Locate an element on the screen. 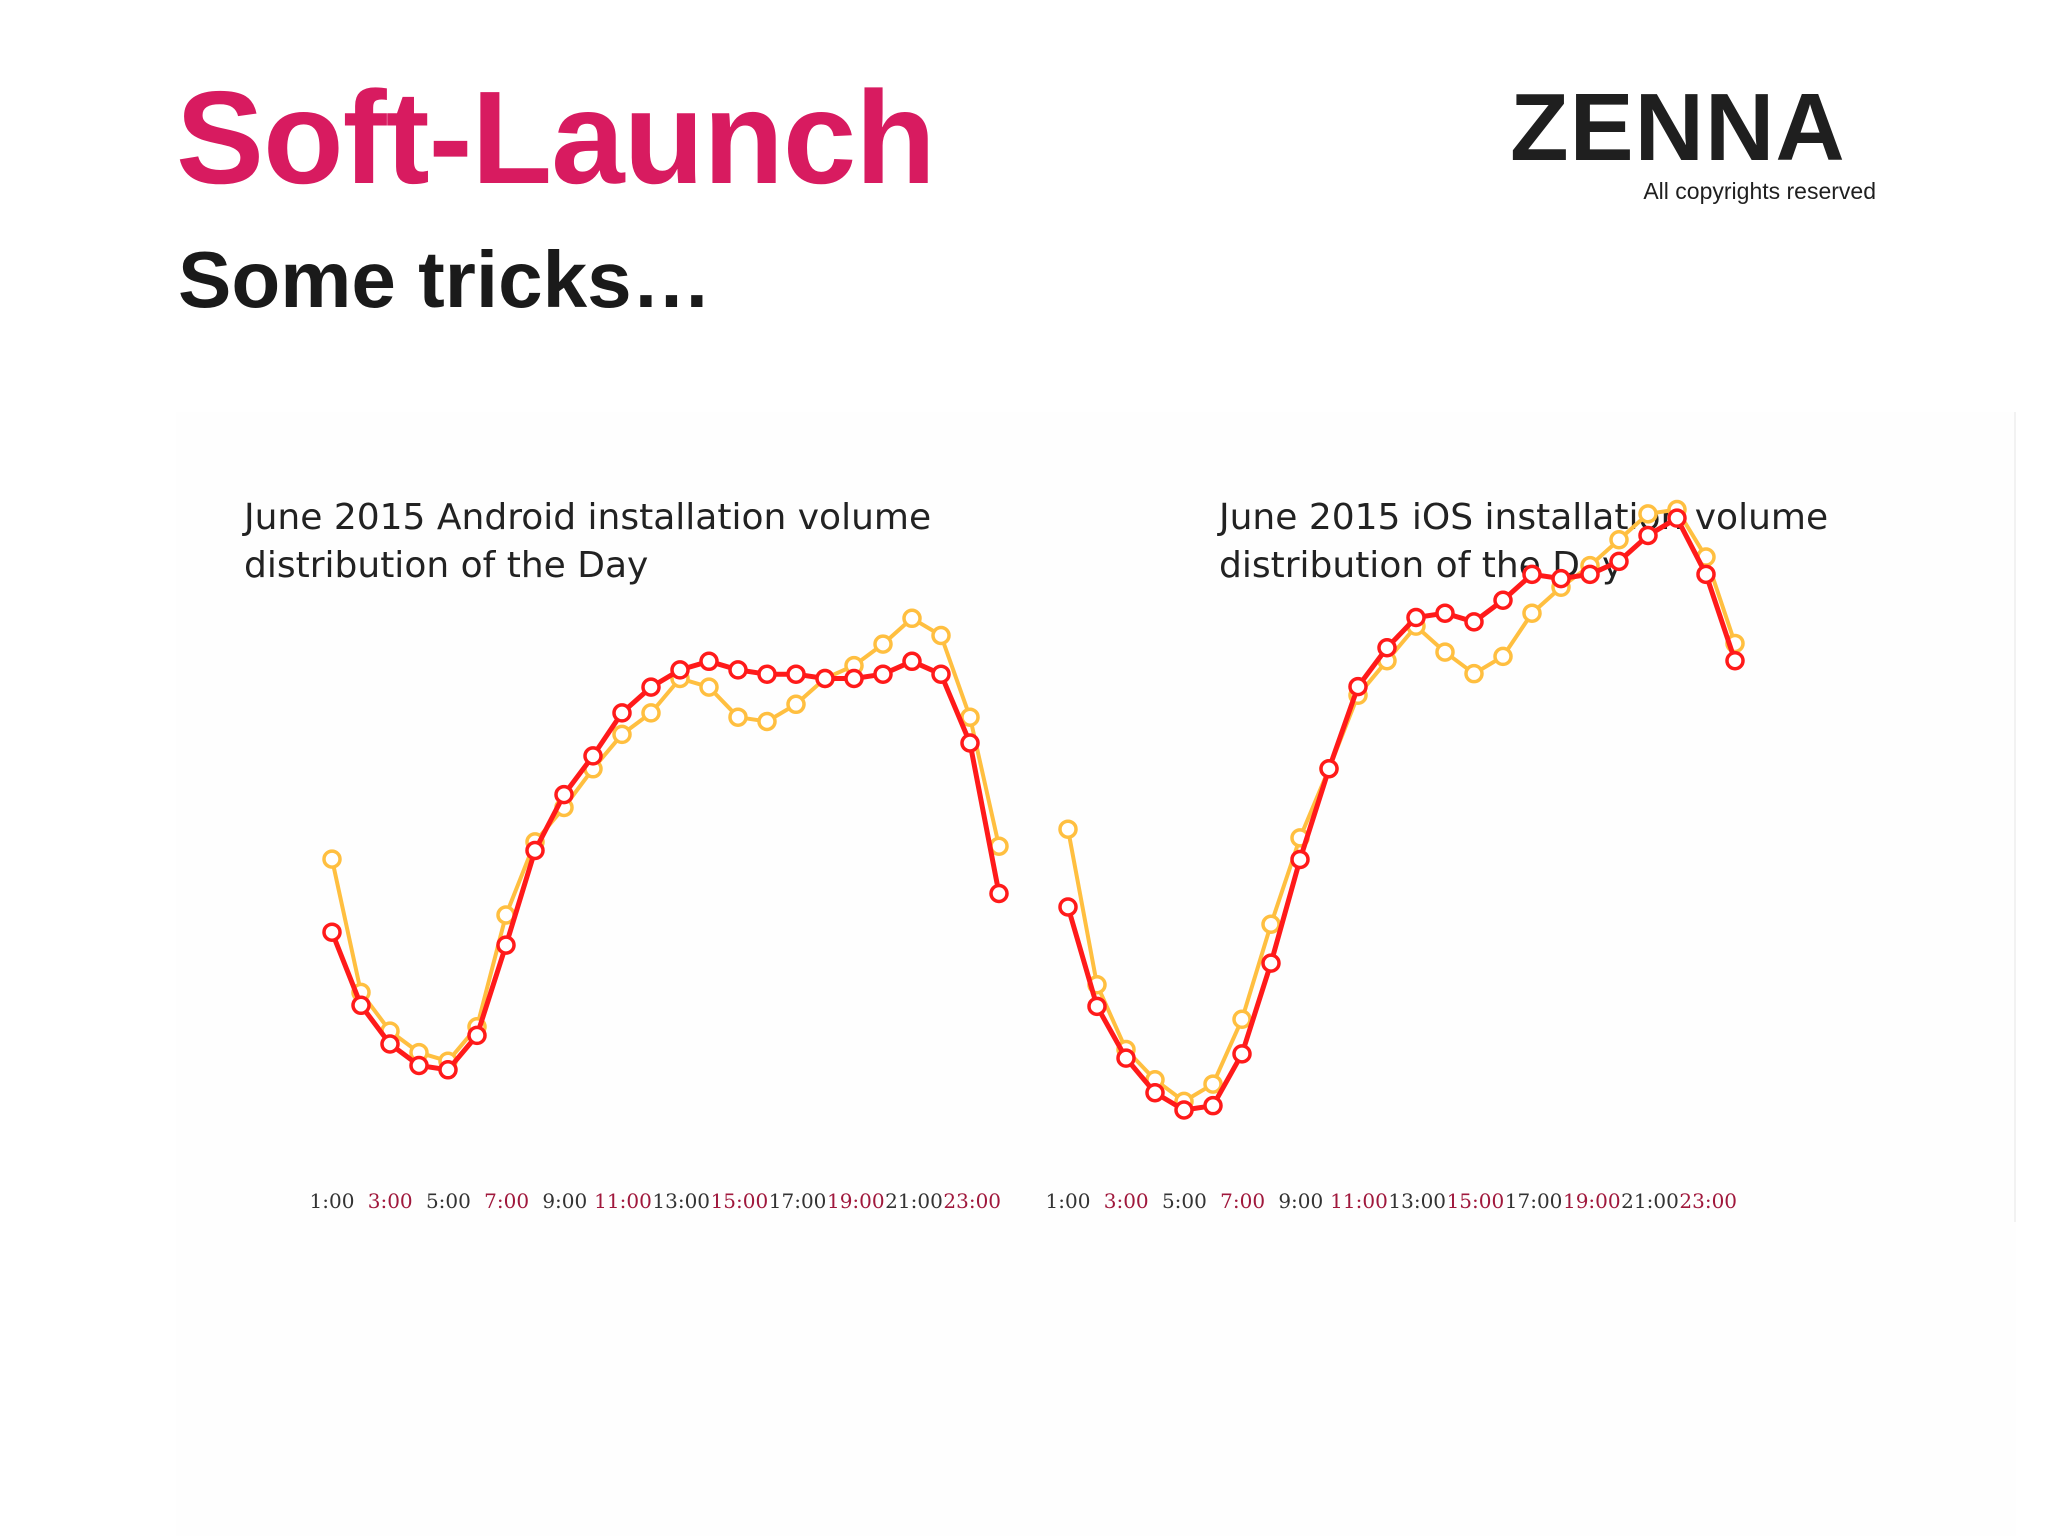 Image resolution: width=2048 pixels, height=1536 pixels. android-x-tick-label: 23:00 is located at coordinates (972, 1201).